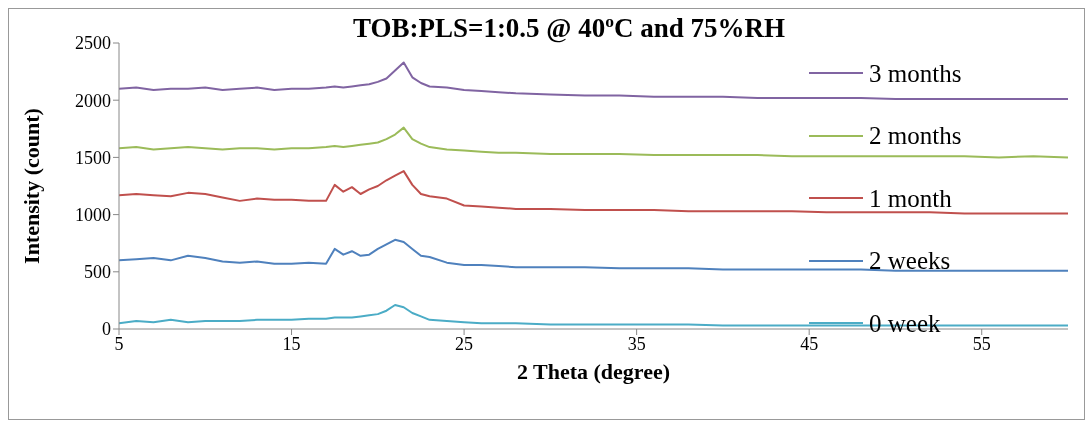  What do you see at coordinates (809, 343) in the screenshot?
I see `x-tick-label: 45` at bounding box center [809, 343].